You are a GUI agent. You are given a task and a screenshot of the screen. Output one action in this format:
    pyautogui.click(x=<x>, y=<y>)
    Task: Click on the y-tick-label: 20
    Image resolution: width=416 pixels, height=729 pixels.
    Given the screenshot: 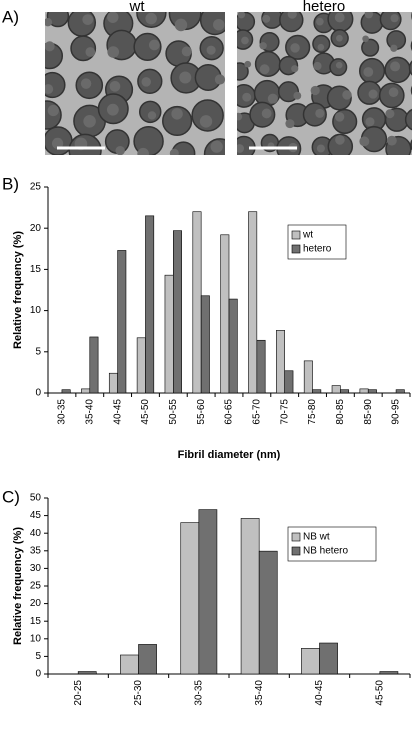 What is the action you would take?
    pyautogui.click(x=36, y=603)
    